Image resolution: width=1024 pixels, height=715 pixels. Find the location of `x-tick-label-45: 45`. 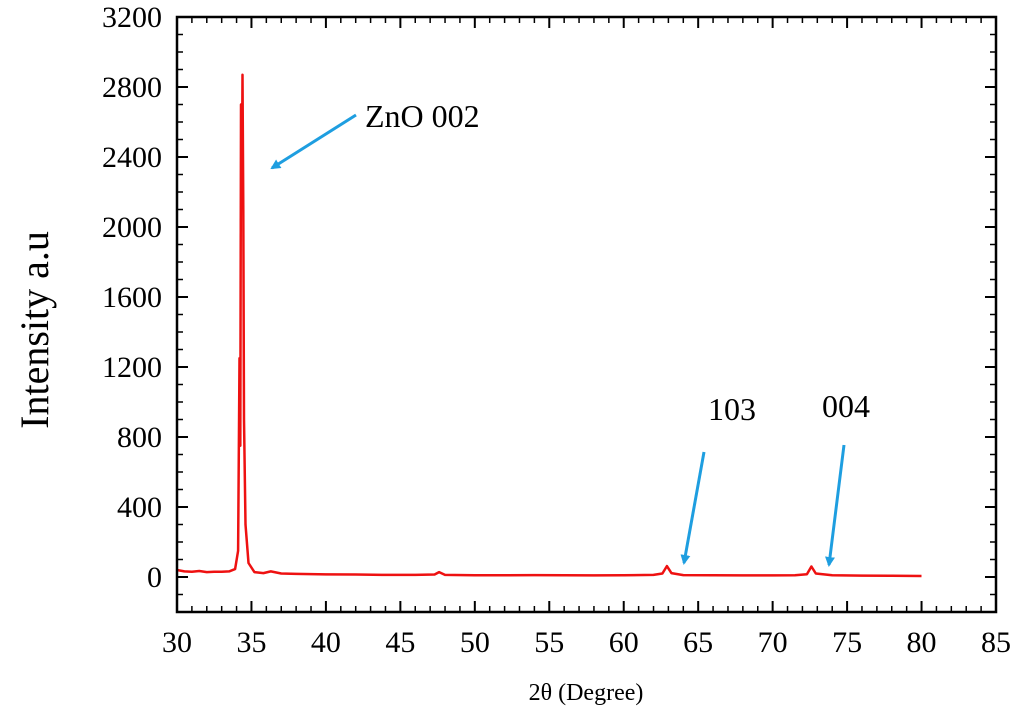

x-tick-label-45: 45 is located at coordinates (400, 642).